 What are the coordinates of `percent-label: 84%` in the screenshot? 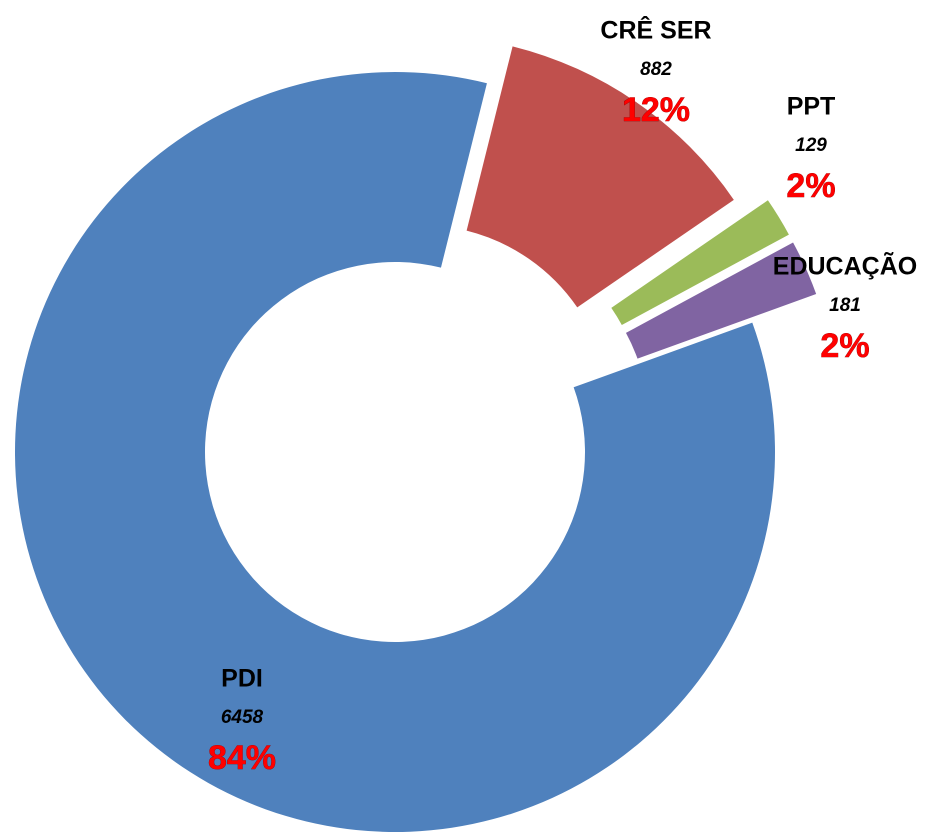 It's located at (242, 758).